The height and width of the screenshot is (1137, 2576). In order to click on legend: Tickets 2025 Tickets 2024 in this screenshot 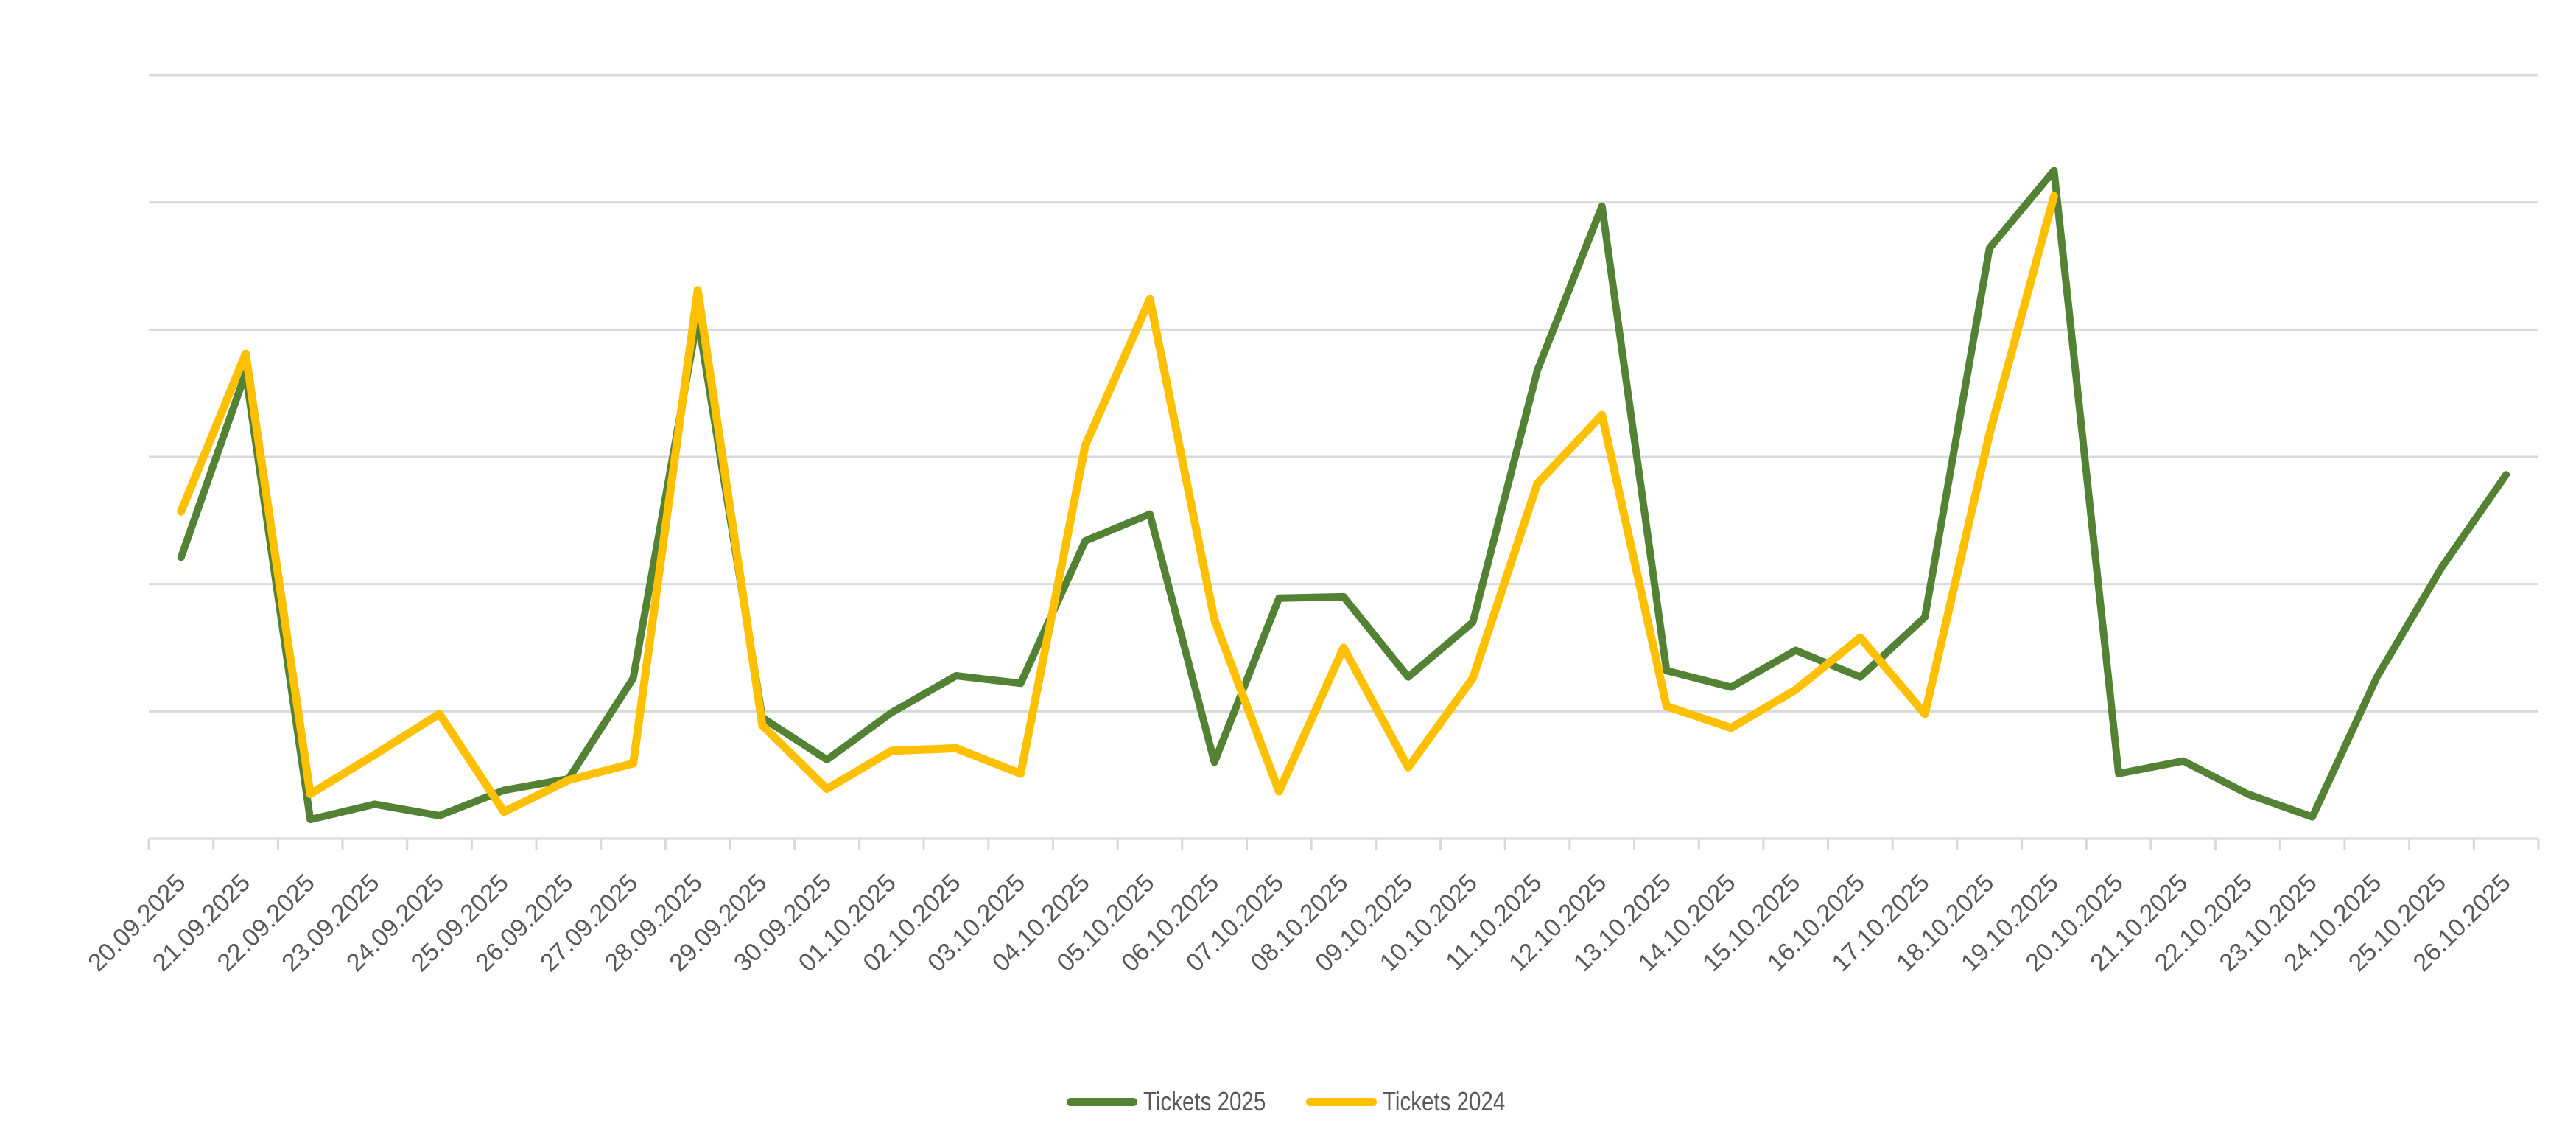, I will do `click(1288, 1101)`.